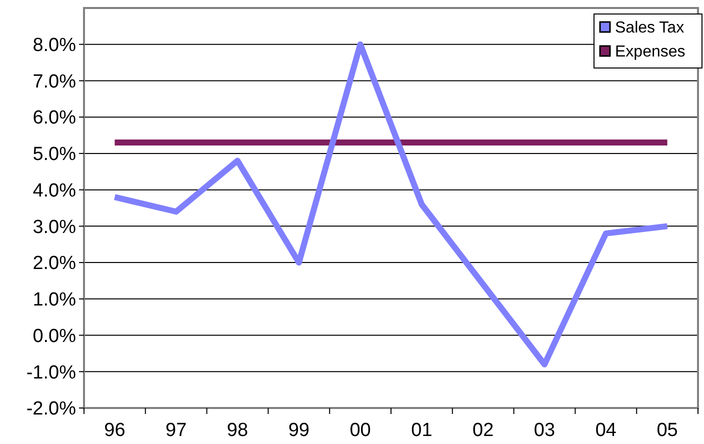  What do you see at coordinates (299, 430) in the screenshot?
I see `x-tick-label: 99` at bounding box center [299, 430].